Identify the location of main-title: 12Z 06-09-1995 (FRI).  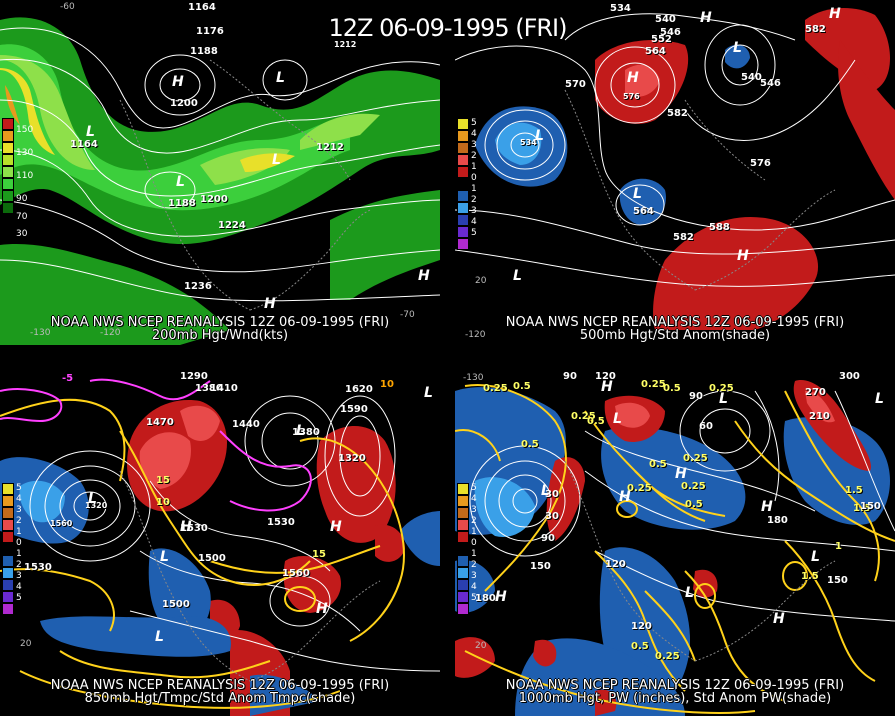
(448, 28).